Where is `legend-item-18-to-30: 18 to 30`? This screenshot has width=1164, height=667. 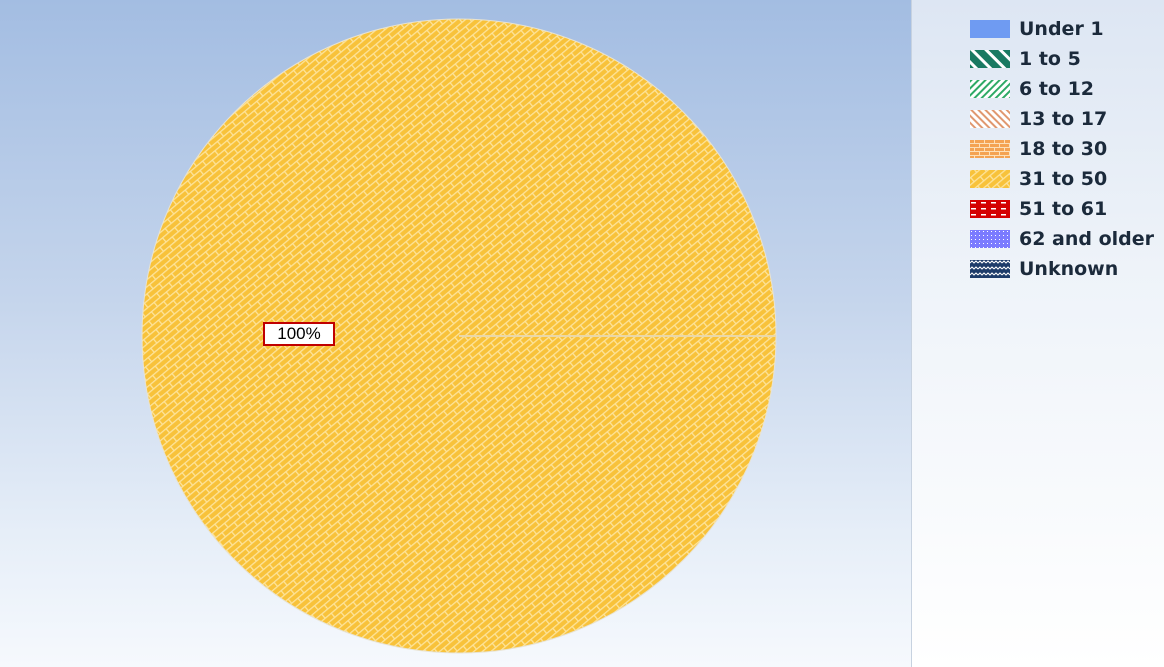 legend-item-18-to-30: 18 to 30 is located at coordinates (1062, 149).